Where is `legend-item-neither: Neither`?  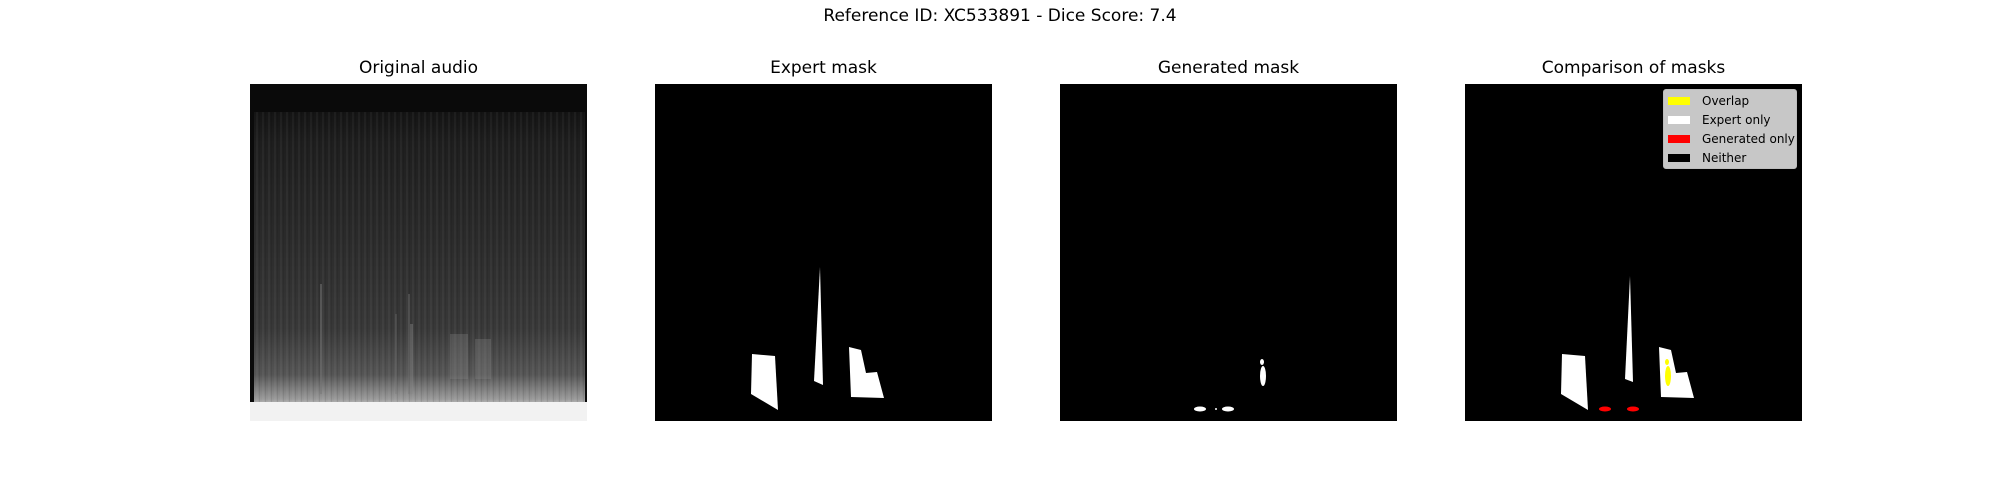 legend-item-neither: Neither is located at coordinates (1707, 158).